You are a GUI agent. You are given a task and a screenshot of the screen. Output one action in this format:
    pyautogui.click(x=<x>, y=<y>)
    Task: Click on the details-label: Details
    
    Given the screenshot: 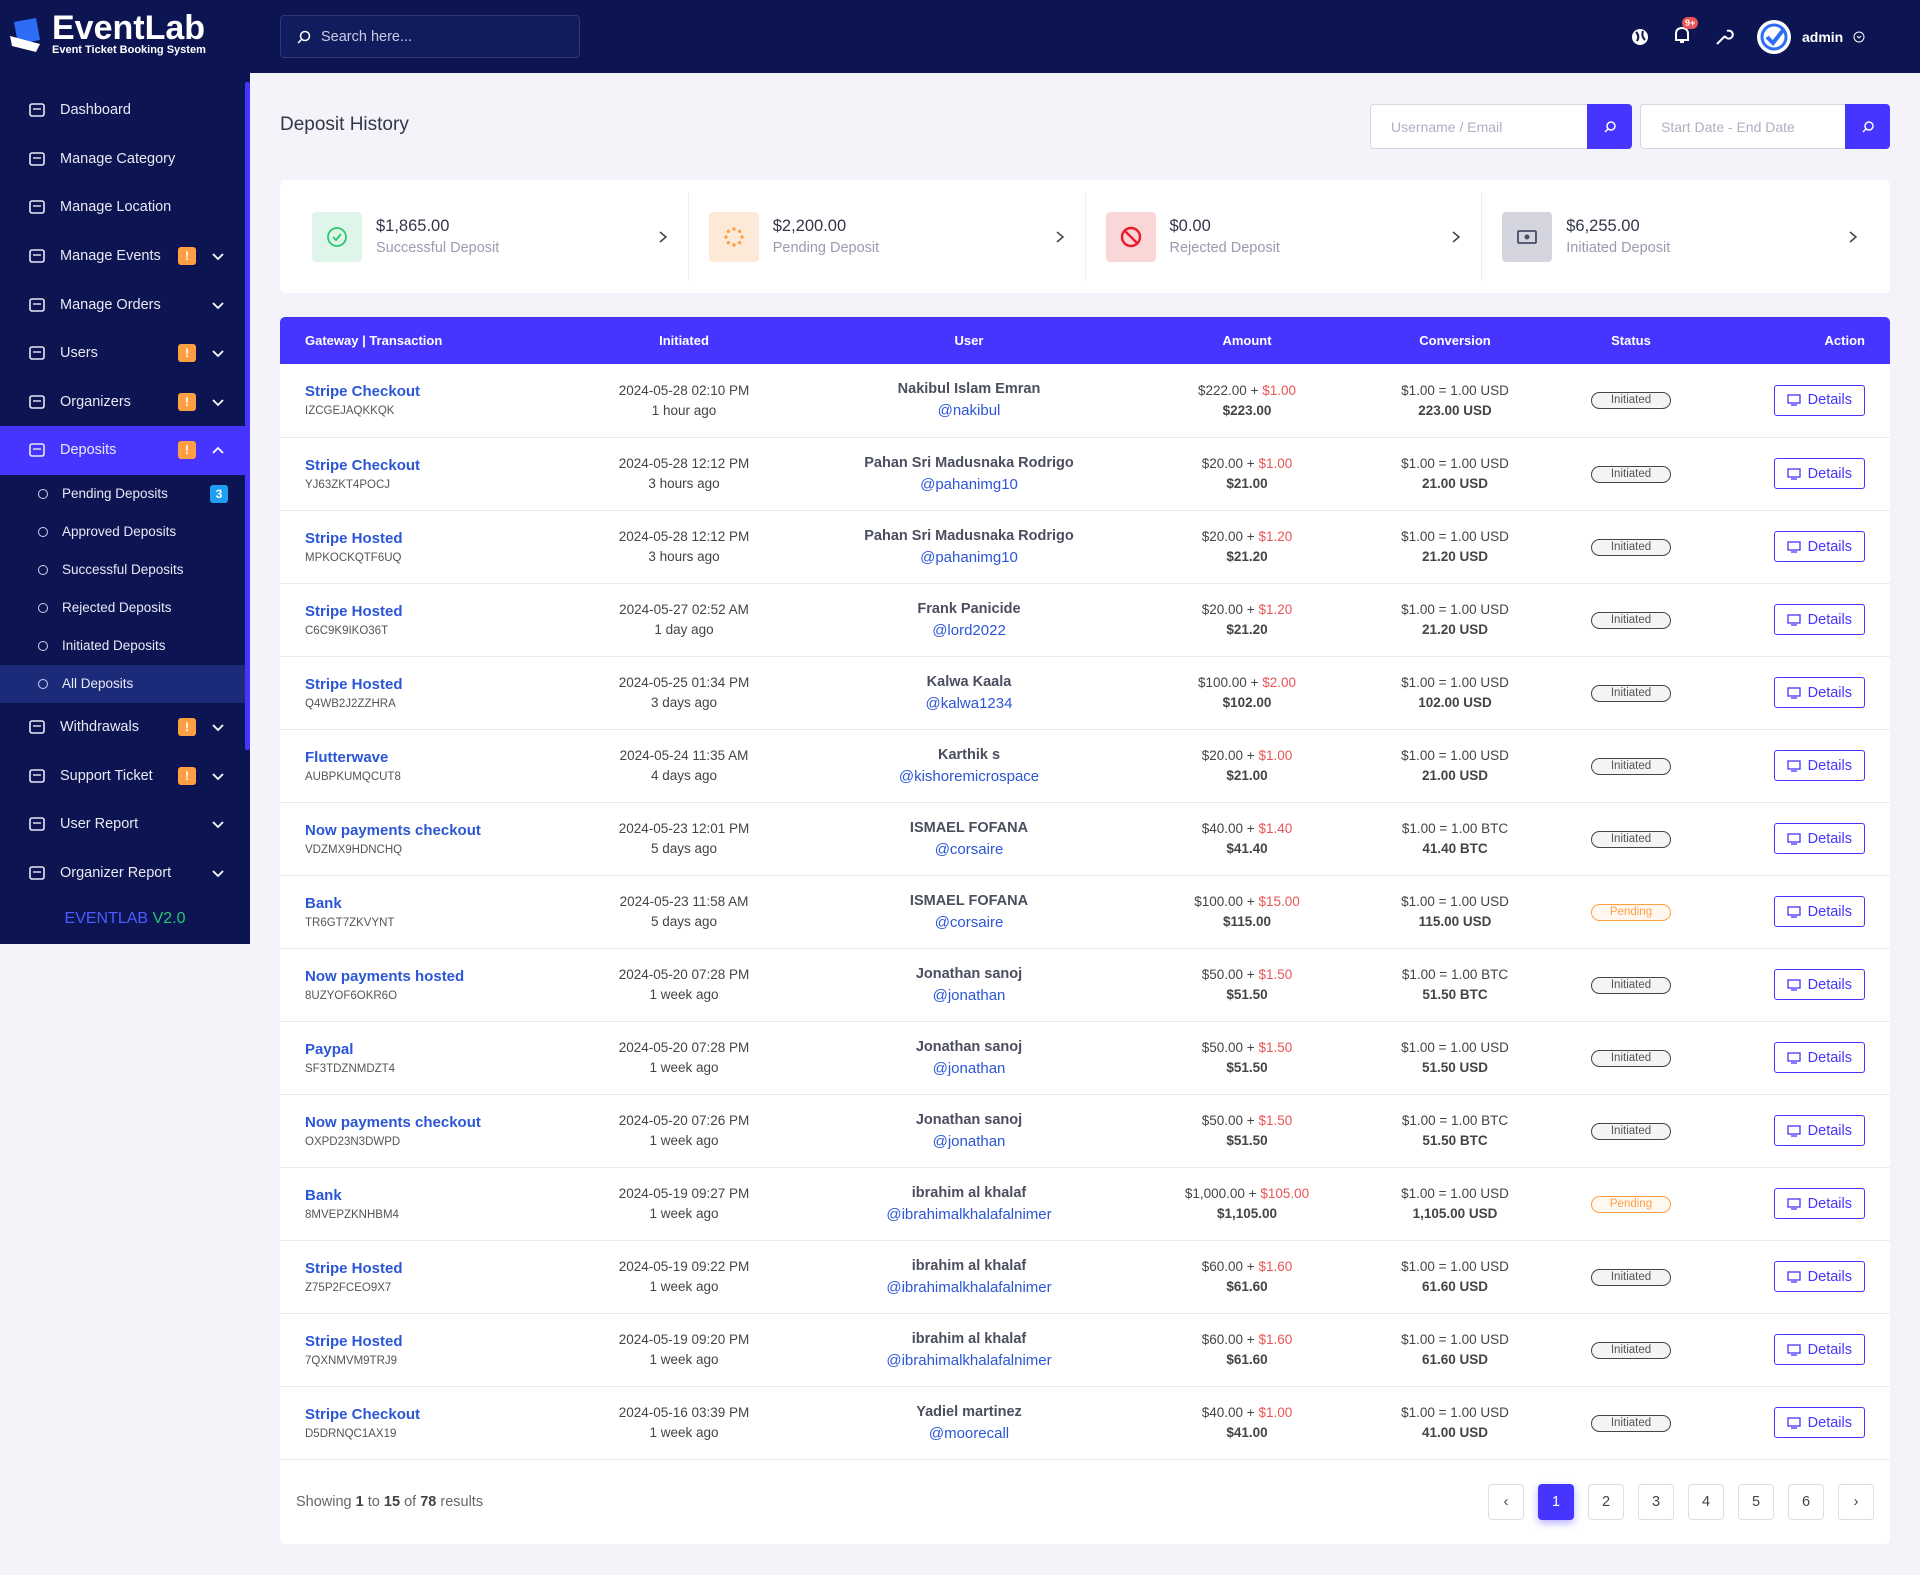 What is the action you would take?
    pyautogui.click(x=1829, y=838)
    